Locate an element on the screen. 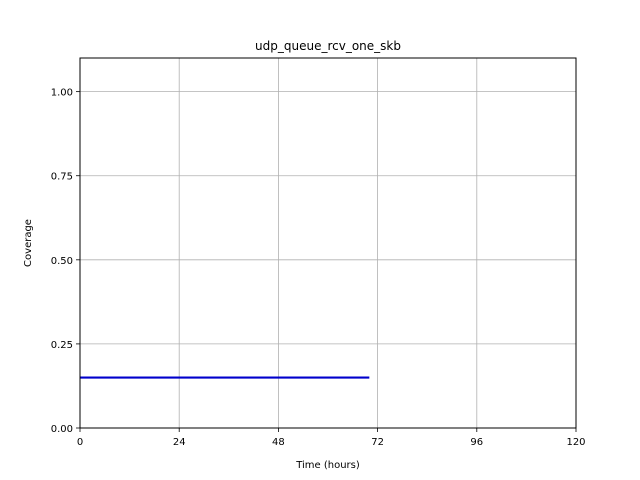 This screenshot has height=480, width=640. x-tick-label: 48 is located at coordinates (278, 442).